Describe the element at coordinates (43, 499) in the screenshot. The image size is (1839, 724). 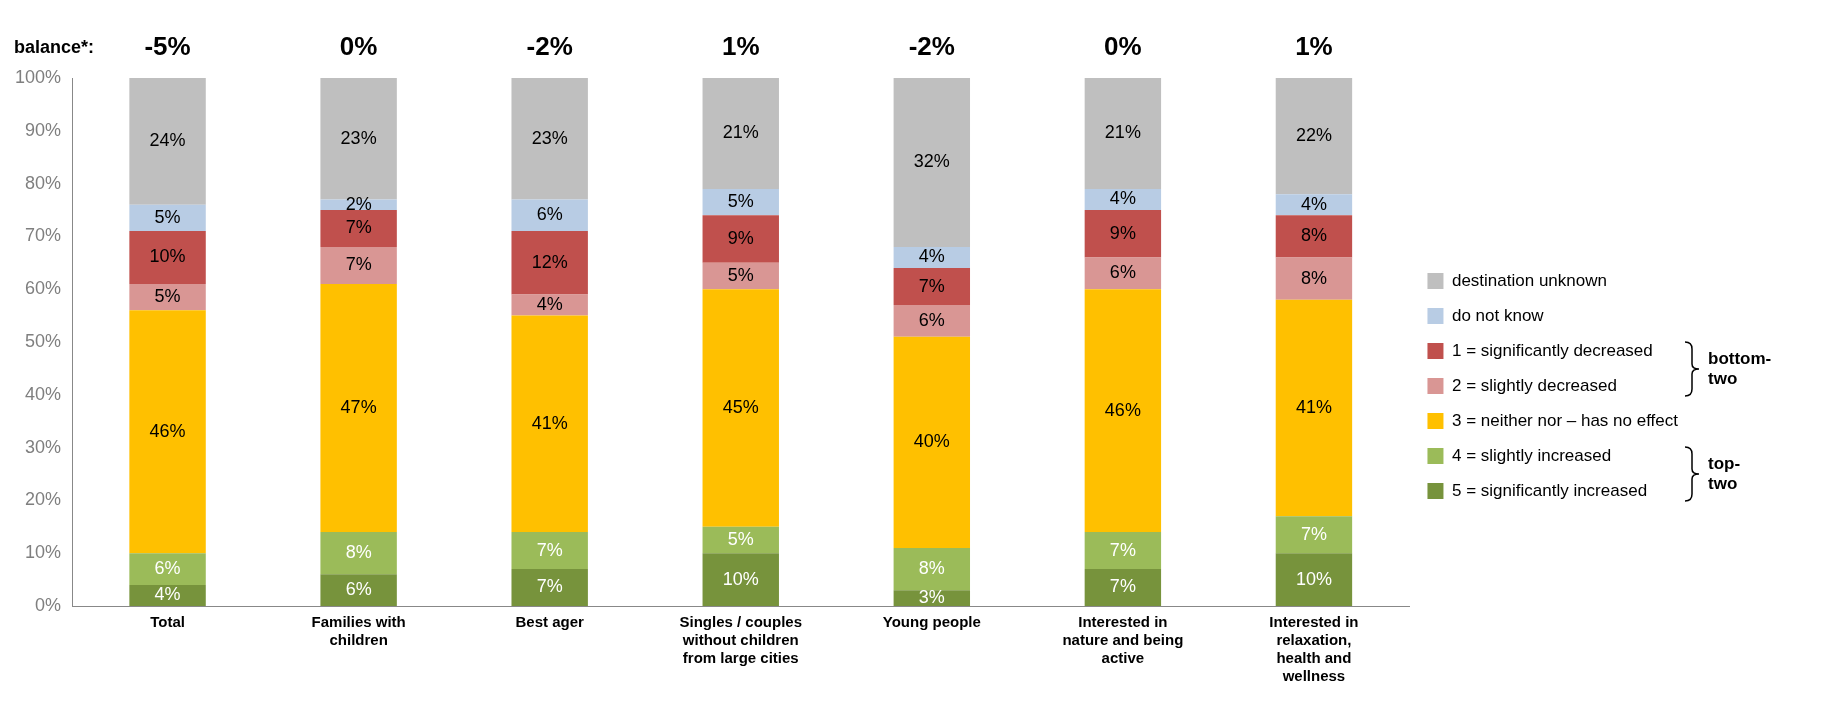
I see `y-tick-label: 20%` at that location.